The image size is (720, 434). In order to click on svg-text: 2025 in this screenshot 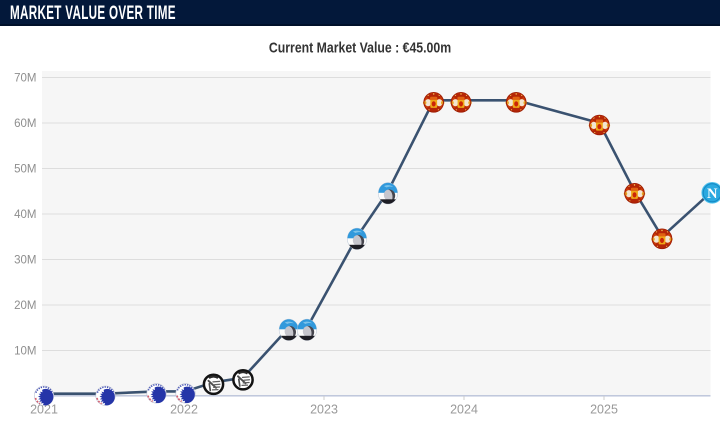, I will do `click(604, 410)`.